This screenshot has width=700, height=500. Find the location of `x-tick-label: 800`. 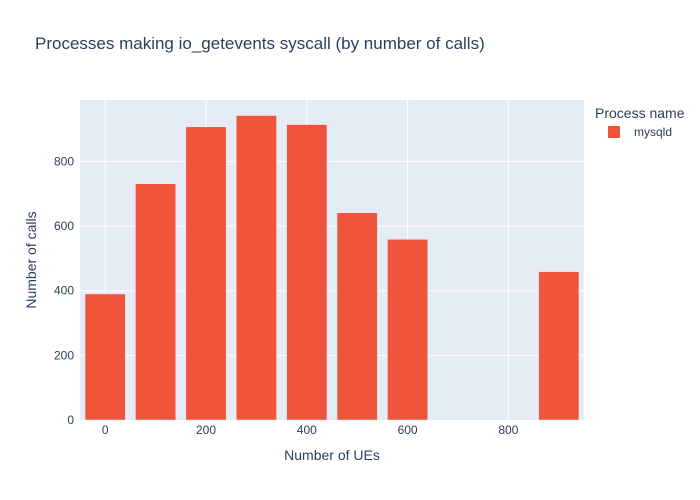

x-tick-label: 800 is located at coordinates (508, 430).